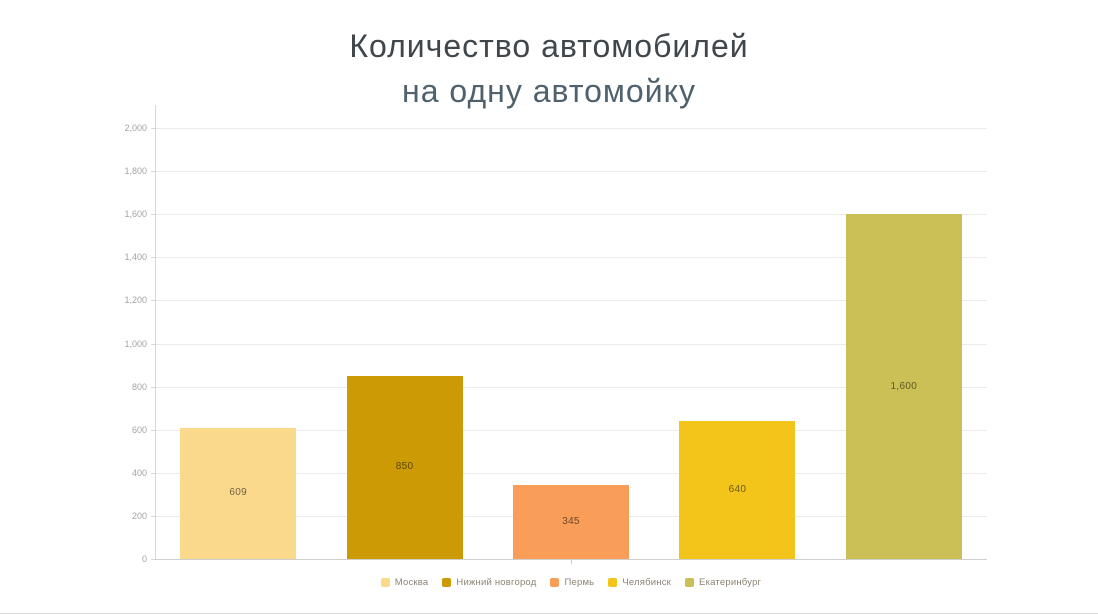 Image resolution: width=1098 pixels, height=614 pixels. Describe the element at coordinates (579, 582) in the screenshot. I see `legend-label: Пермь` at that location.